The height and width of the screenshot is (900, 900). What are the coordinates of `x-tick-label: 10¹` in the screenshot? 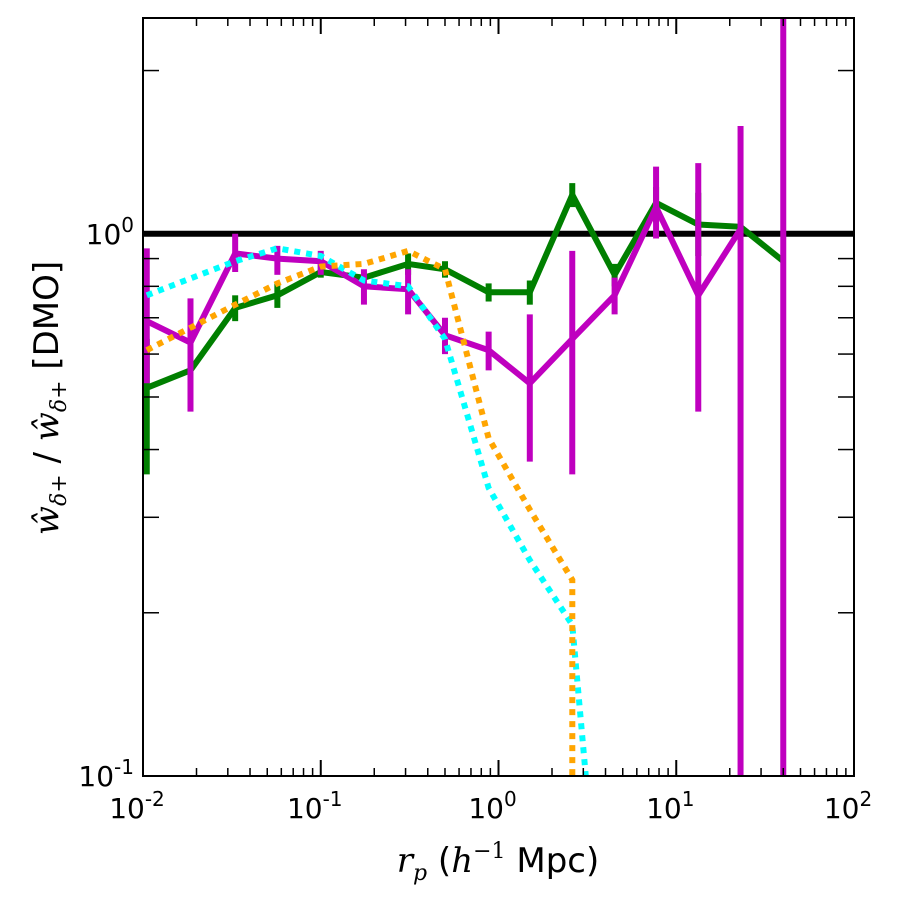 It's located at (670, 806).